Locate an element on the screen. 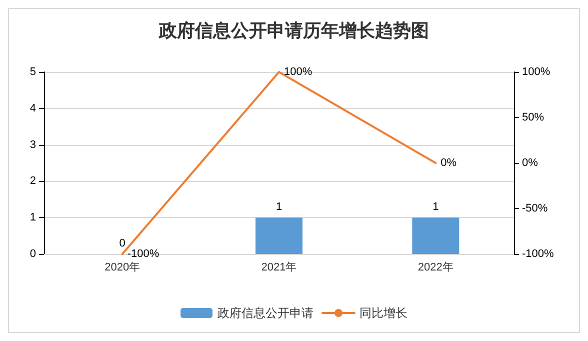 This screenshot has height=341, width=588. y-tick-label: 2 is located at coordinates (33, 181).